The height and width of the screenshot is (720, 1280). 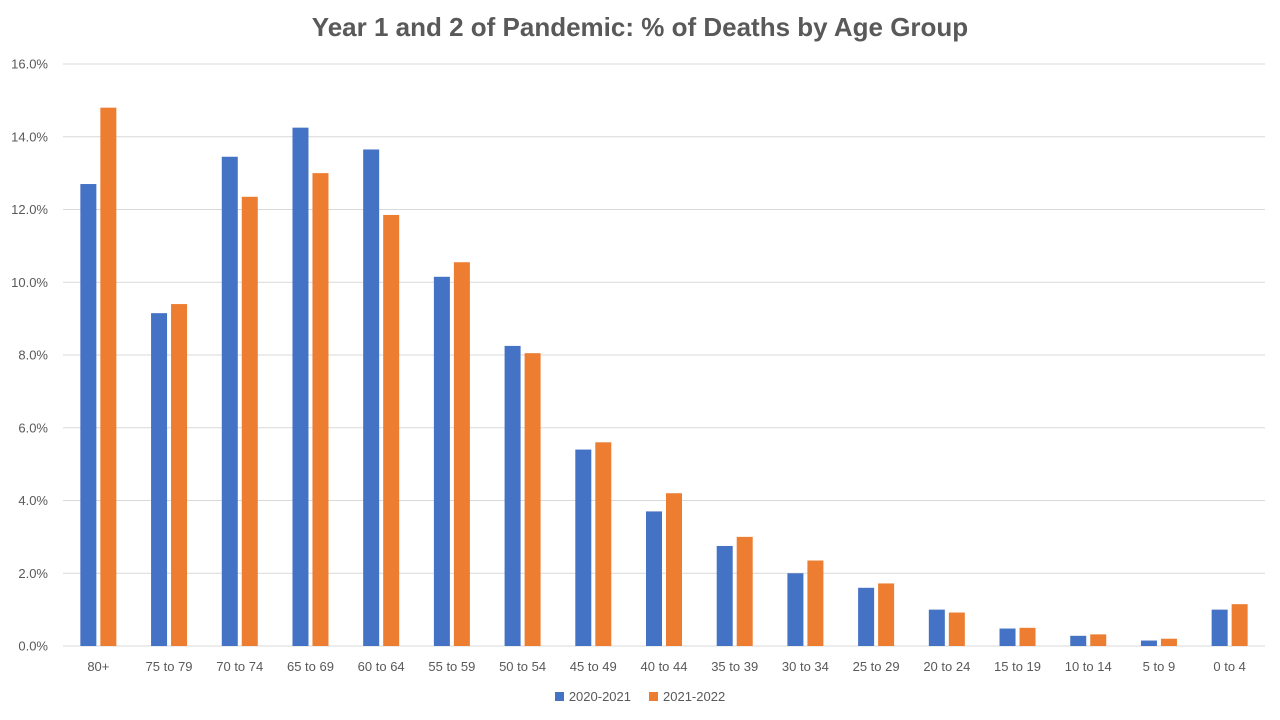 What do you see at coordinates (29, 136) in the screenshot?
I see `y-tick-label: 14.0%` at bounding box center [29, 136].